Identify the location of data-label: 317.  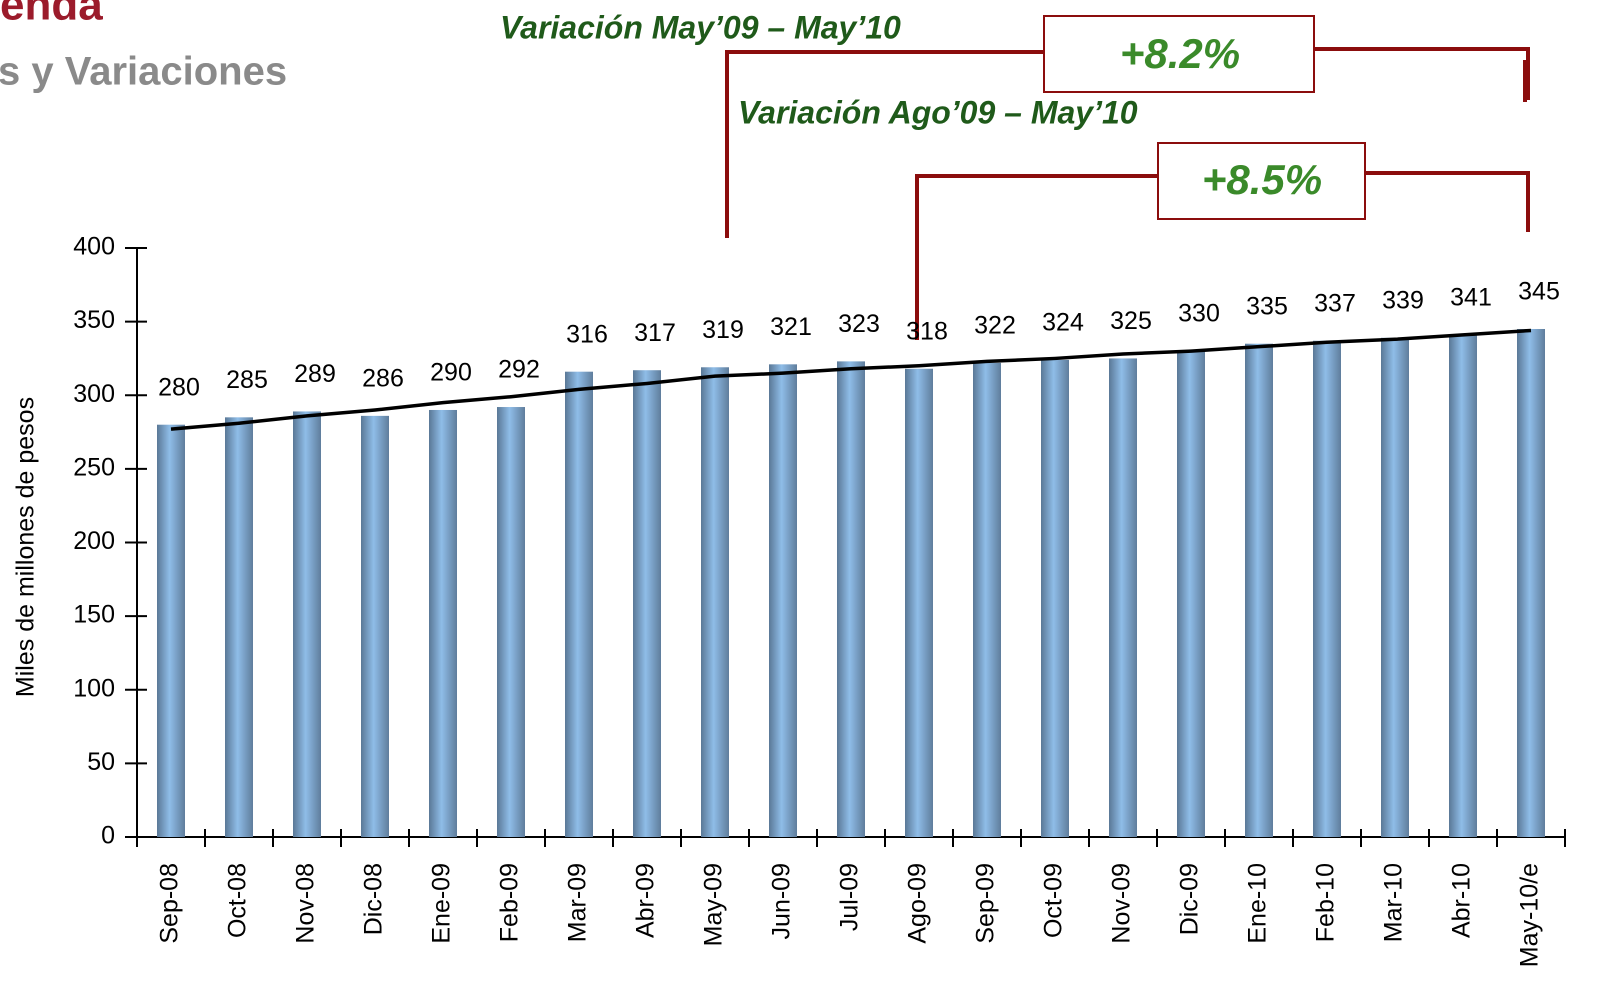
(655, 333).